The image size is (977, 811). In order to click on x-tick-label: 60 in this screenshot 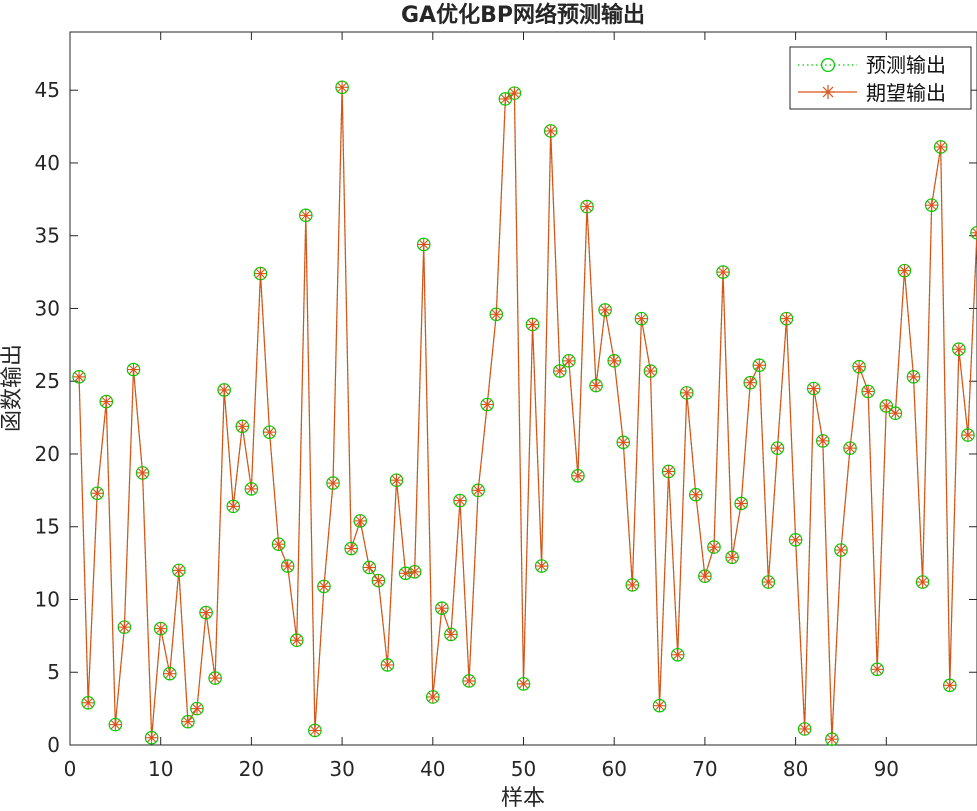, I will do `click(613, 769)`.